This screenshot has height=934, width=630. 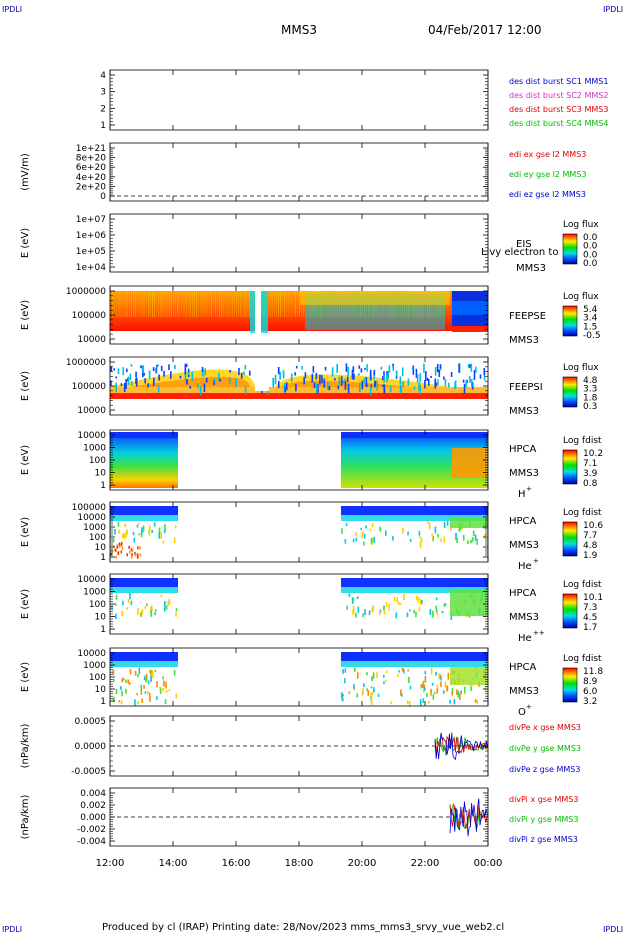 I want to click on colorbar-tick-label: 3.4, so click(x=590, y=319).